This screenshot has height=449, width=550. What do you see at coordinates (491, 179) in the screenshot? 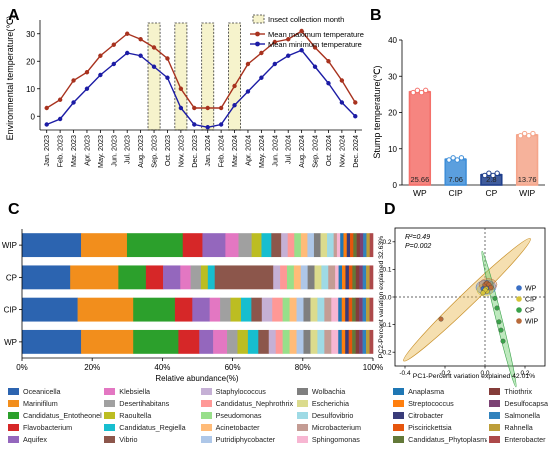
I see `stump-value-label: 2.8` at bounding box center [491, 179].